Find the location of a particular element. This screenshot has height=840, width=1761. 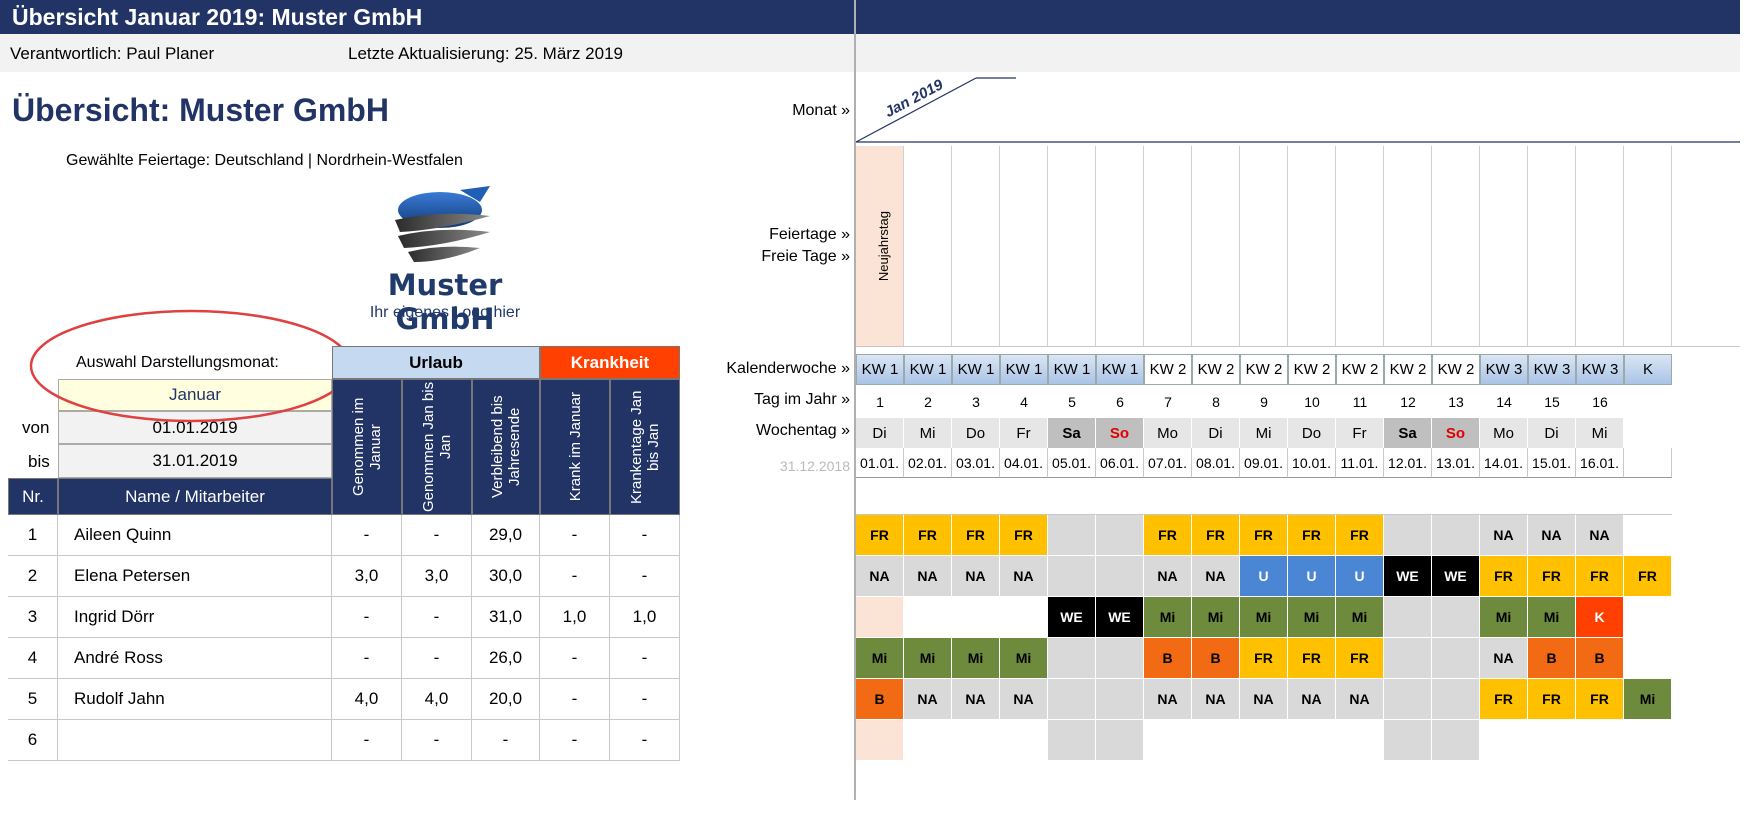

cell-remaining: - is located at coordinates (506, 740).